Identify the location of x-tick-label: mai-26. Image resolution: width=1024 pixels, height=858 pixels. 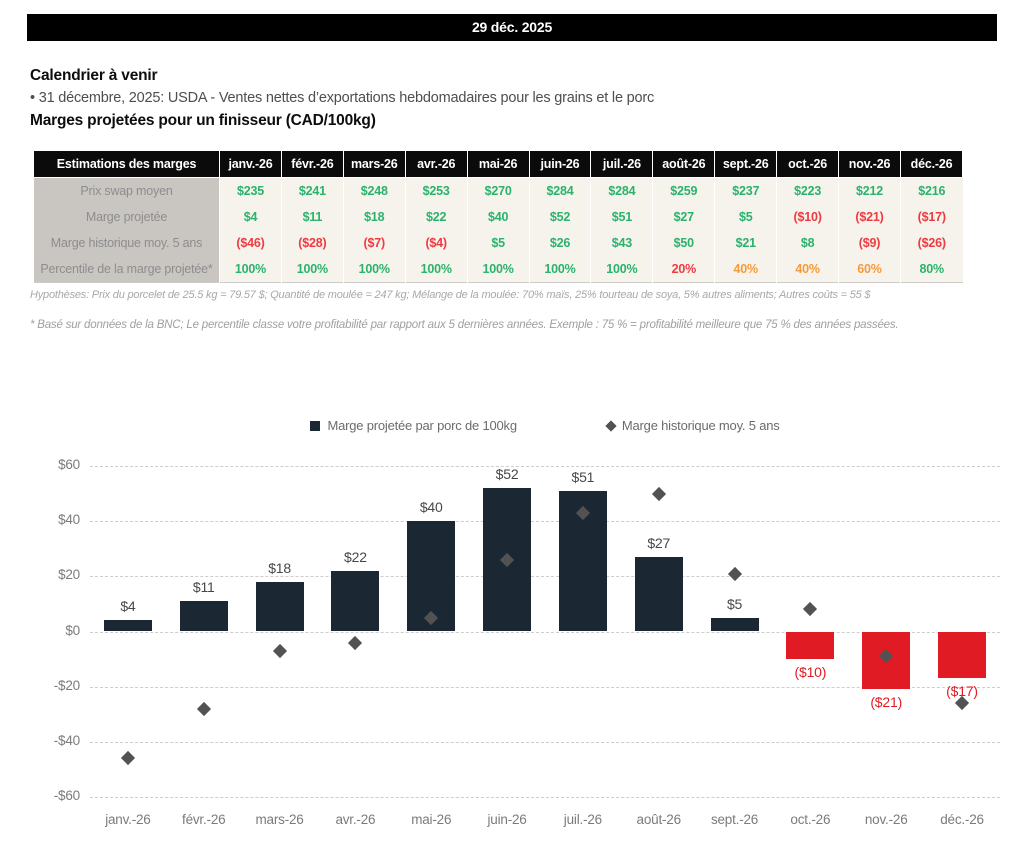
(431, 819).